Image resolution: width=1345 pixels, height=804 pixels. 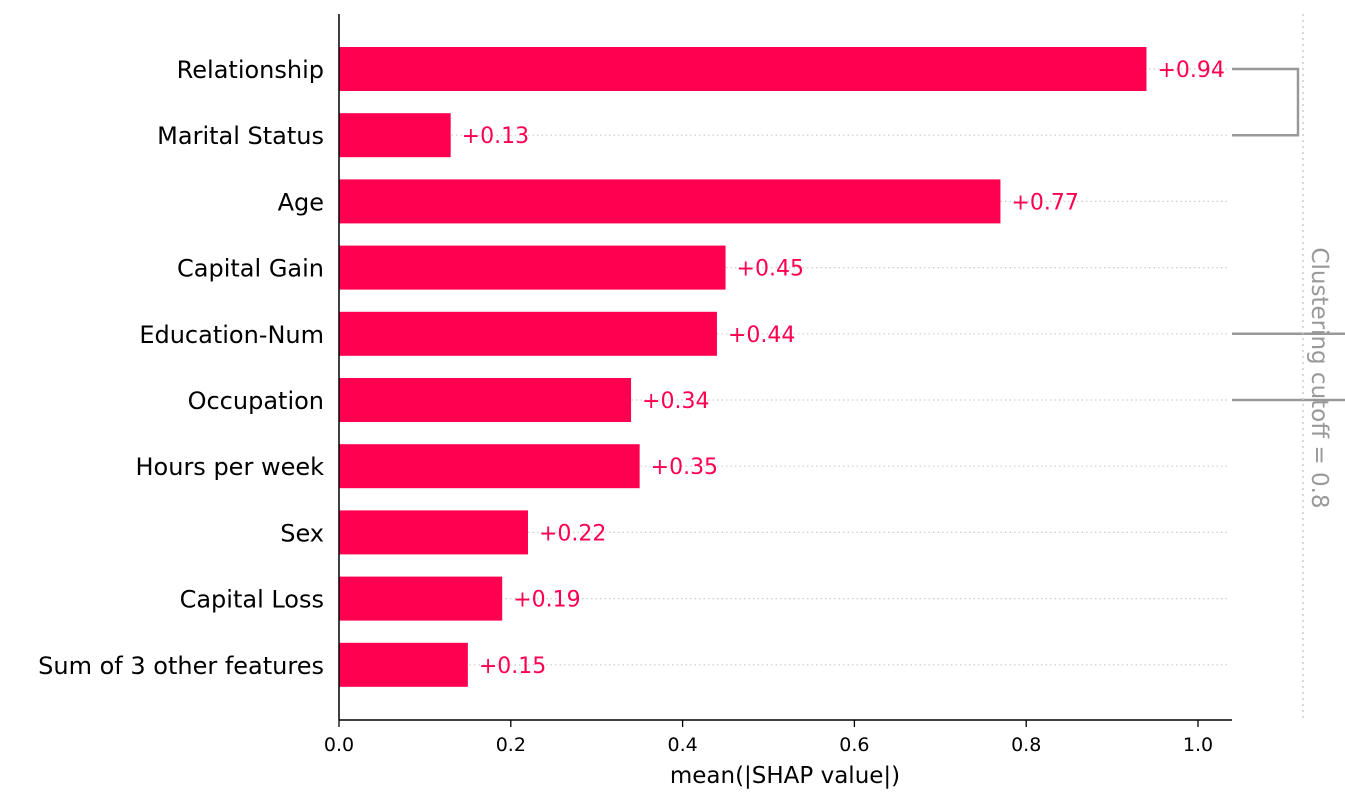 What do you see at coordinates (1198, 745) in the screenshot?
I see `x-tick-label: 1.0` at bounding box center [1198, 745].